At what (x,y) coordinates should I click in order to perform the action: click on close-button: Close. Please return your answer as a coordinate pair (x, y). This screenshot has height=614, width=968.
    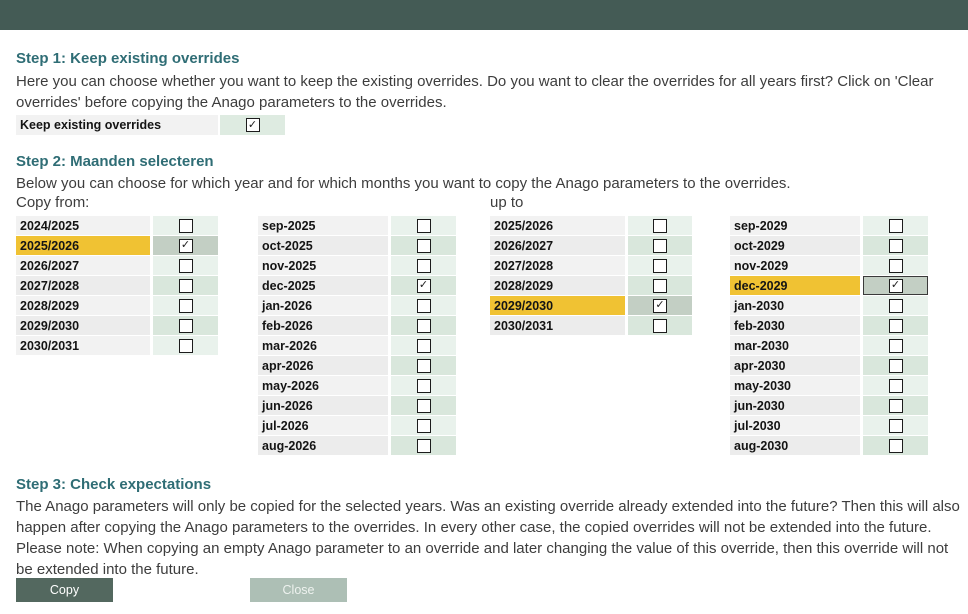
    Looking at the image, I should click on (298, 590).